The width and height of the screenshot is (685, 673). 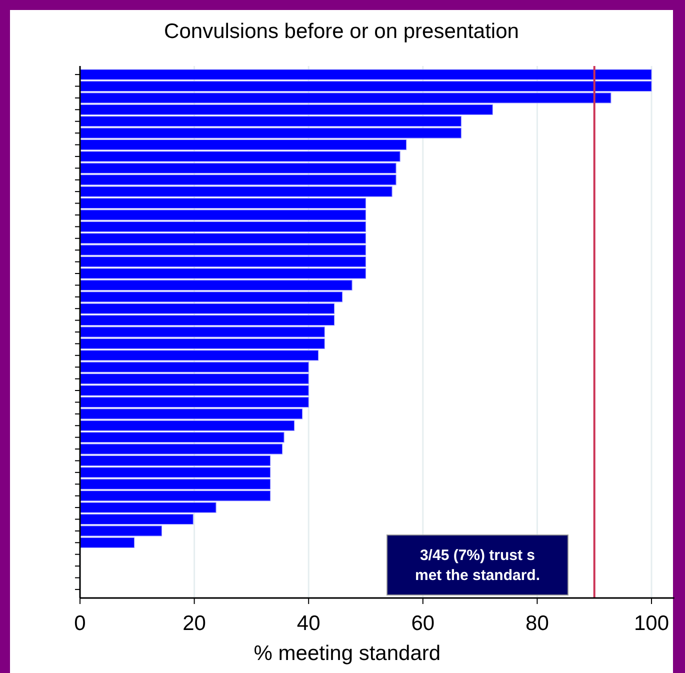 I want to click on annotation: 3/45 (7%) trust s met the standard., so click(x=477, y=565).